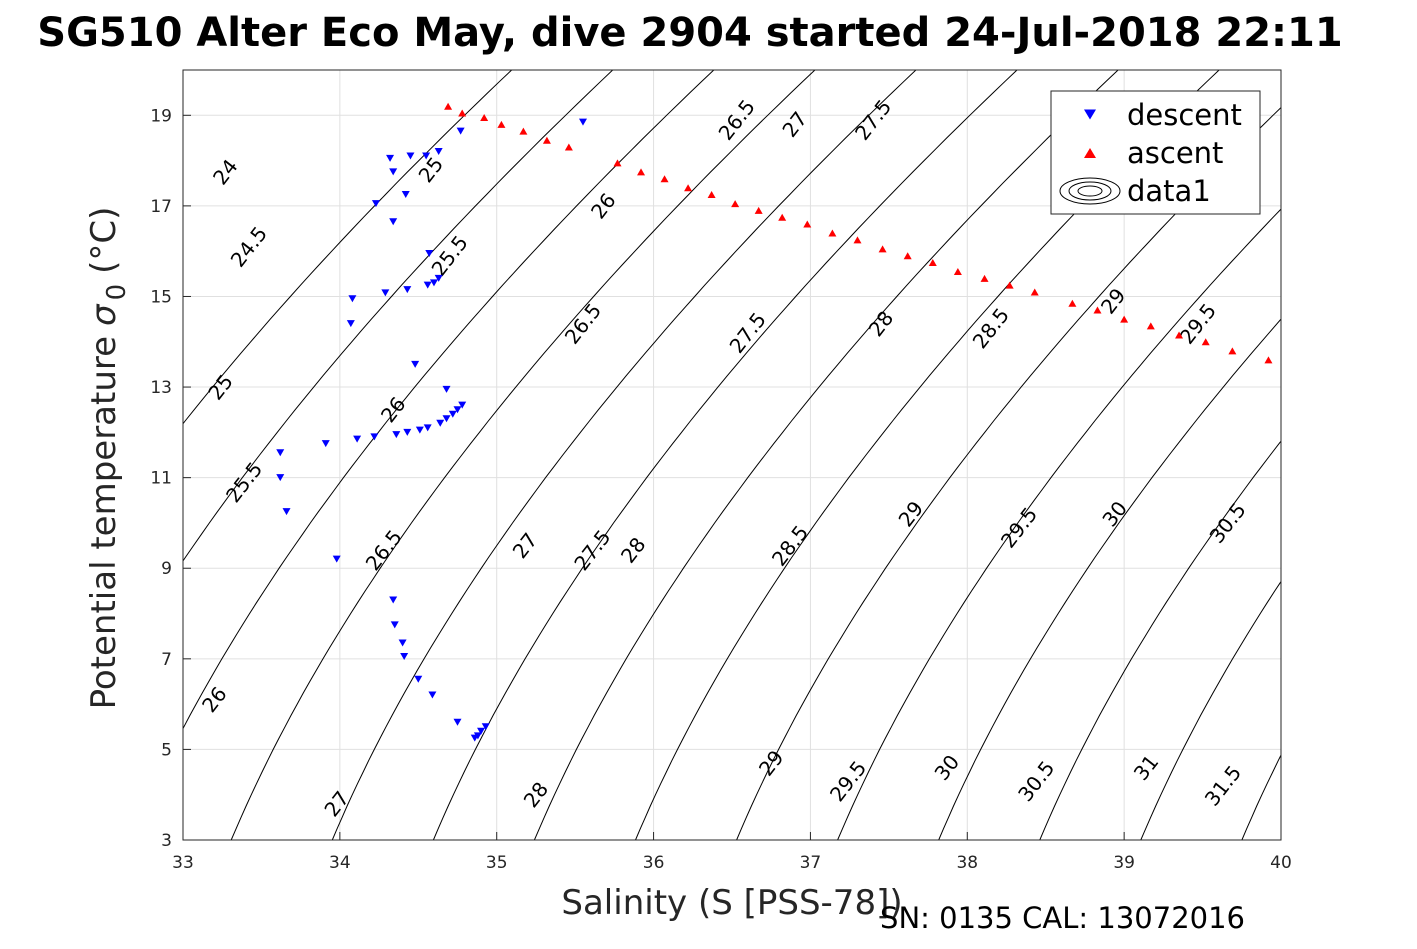 This screenshot has width=1417, height=949. Describe the element at coordinates (104, 522) in the screenshot. I see `y-axis-title-main: Potential temperature` at that location.